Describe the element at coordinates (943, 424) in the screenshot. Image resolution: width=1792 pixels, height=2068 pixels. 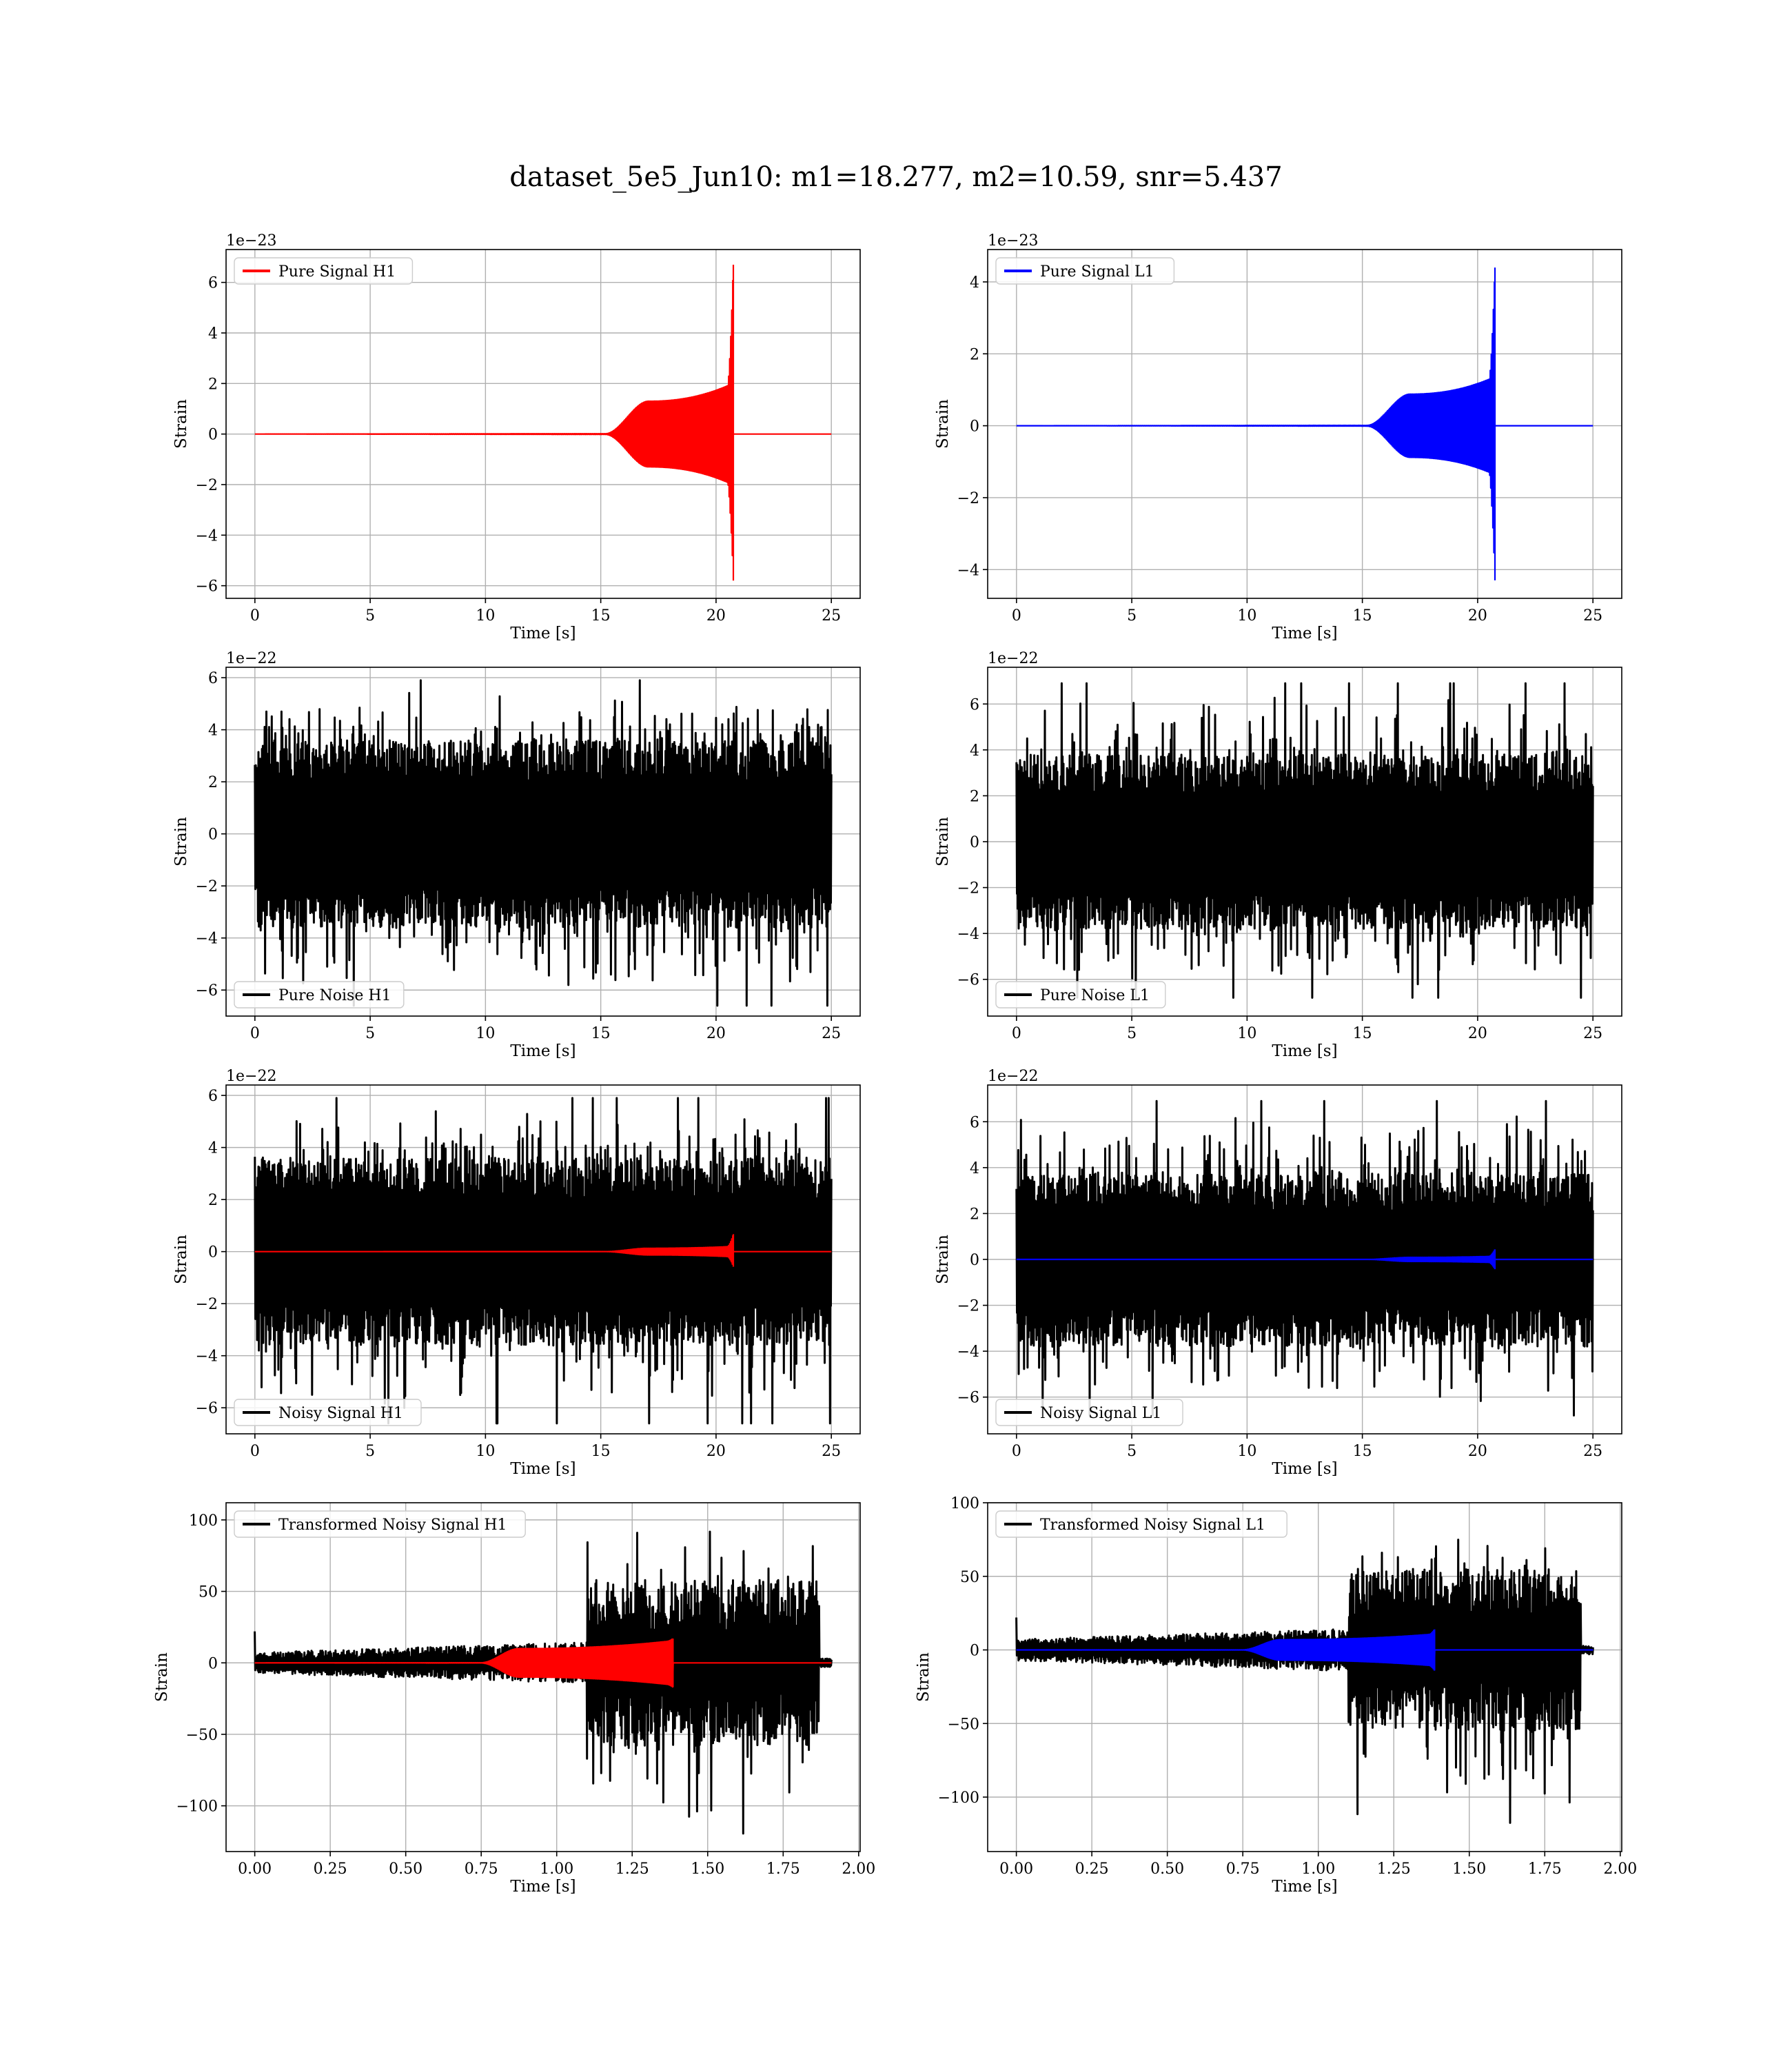
I see `chart-l1-pure-ylabel: Strain` at that location.